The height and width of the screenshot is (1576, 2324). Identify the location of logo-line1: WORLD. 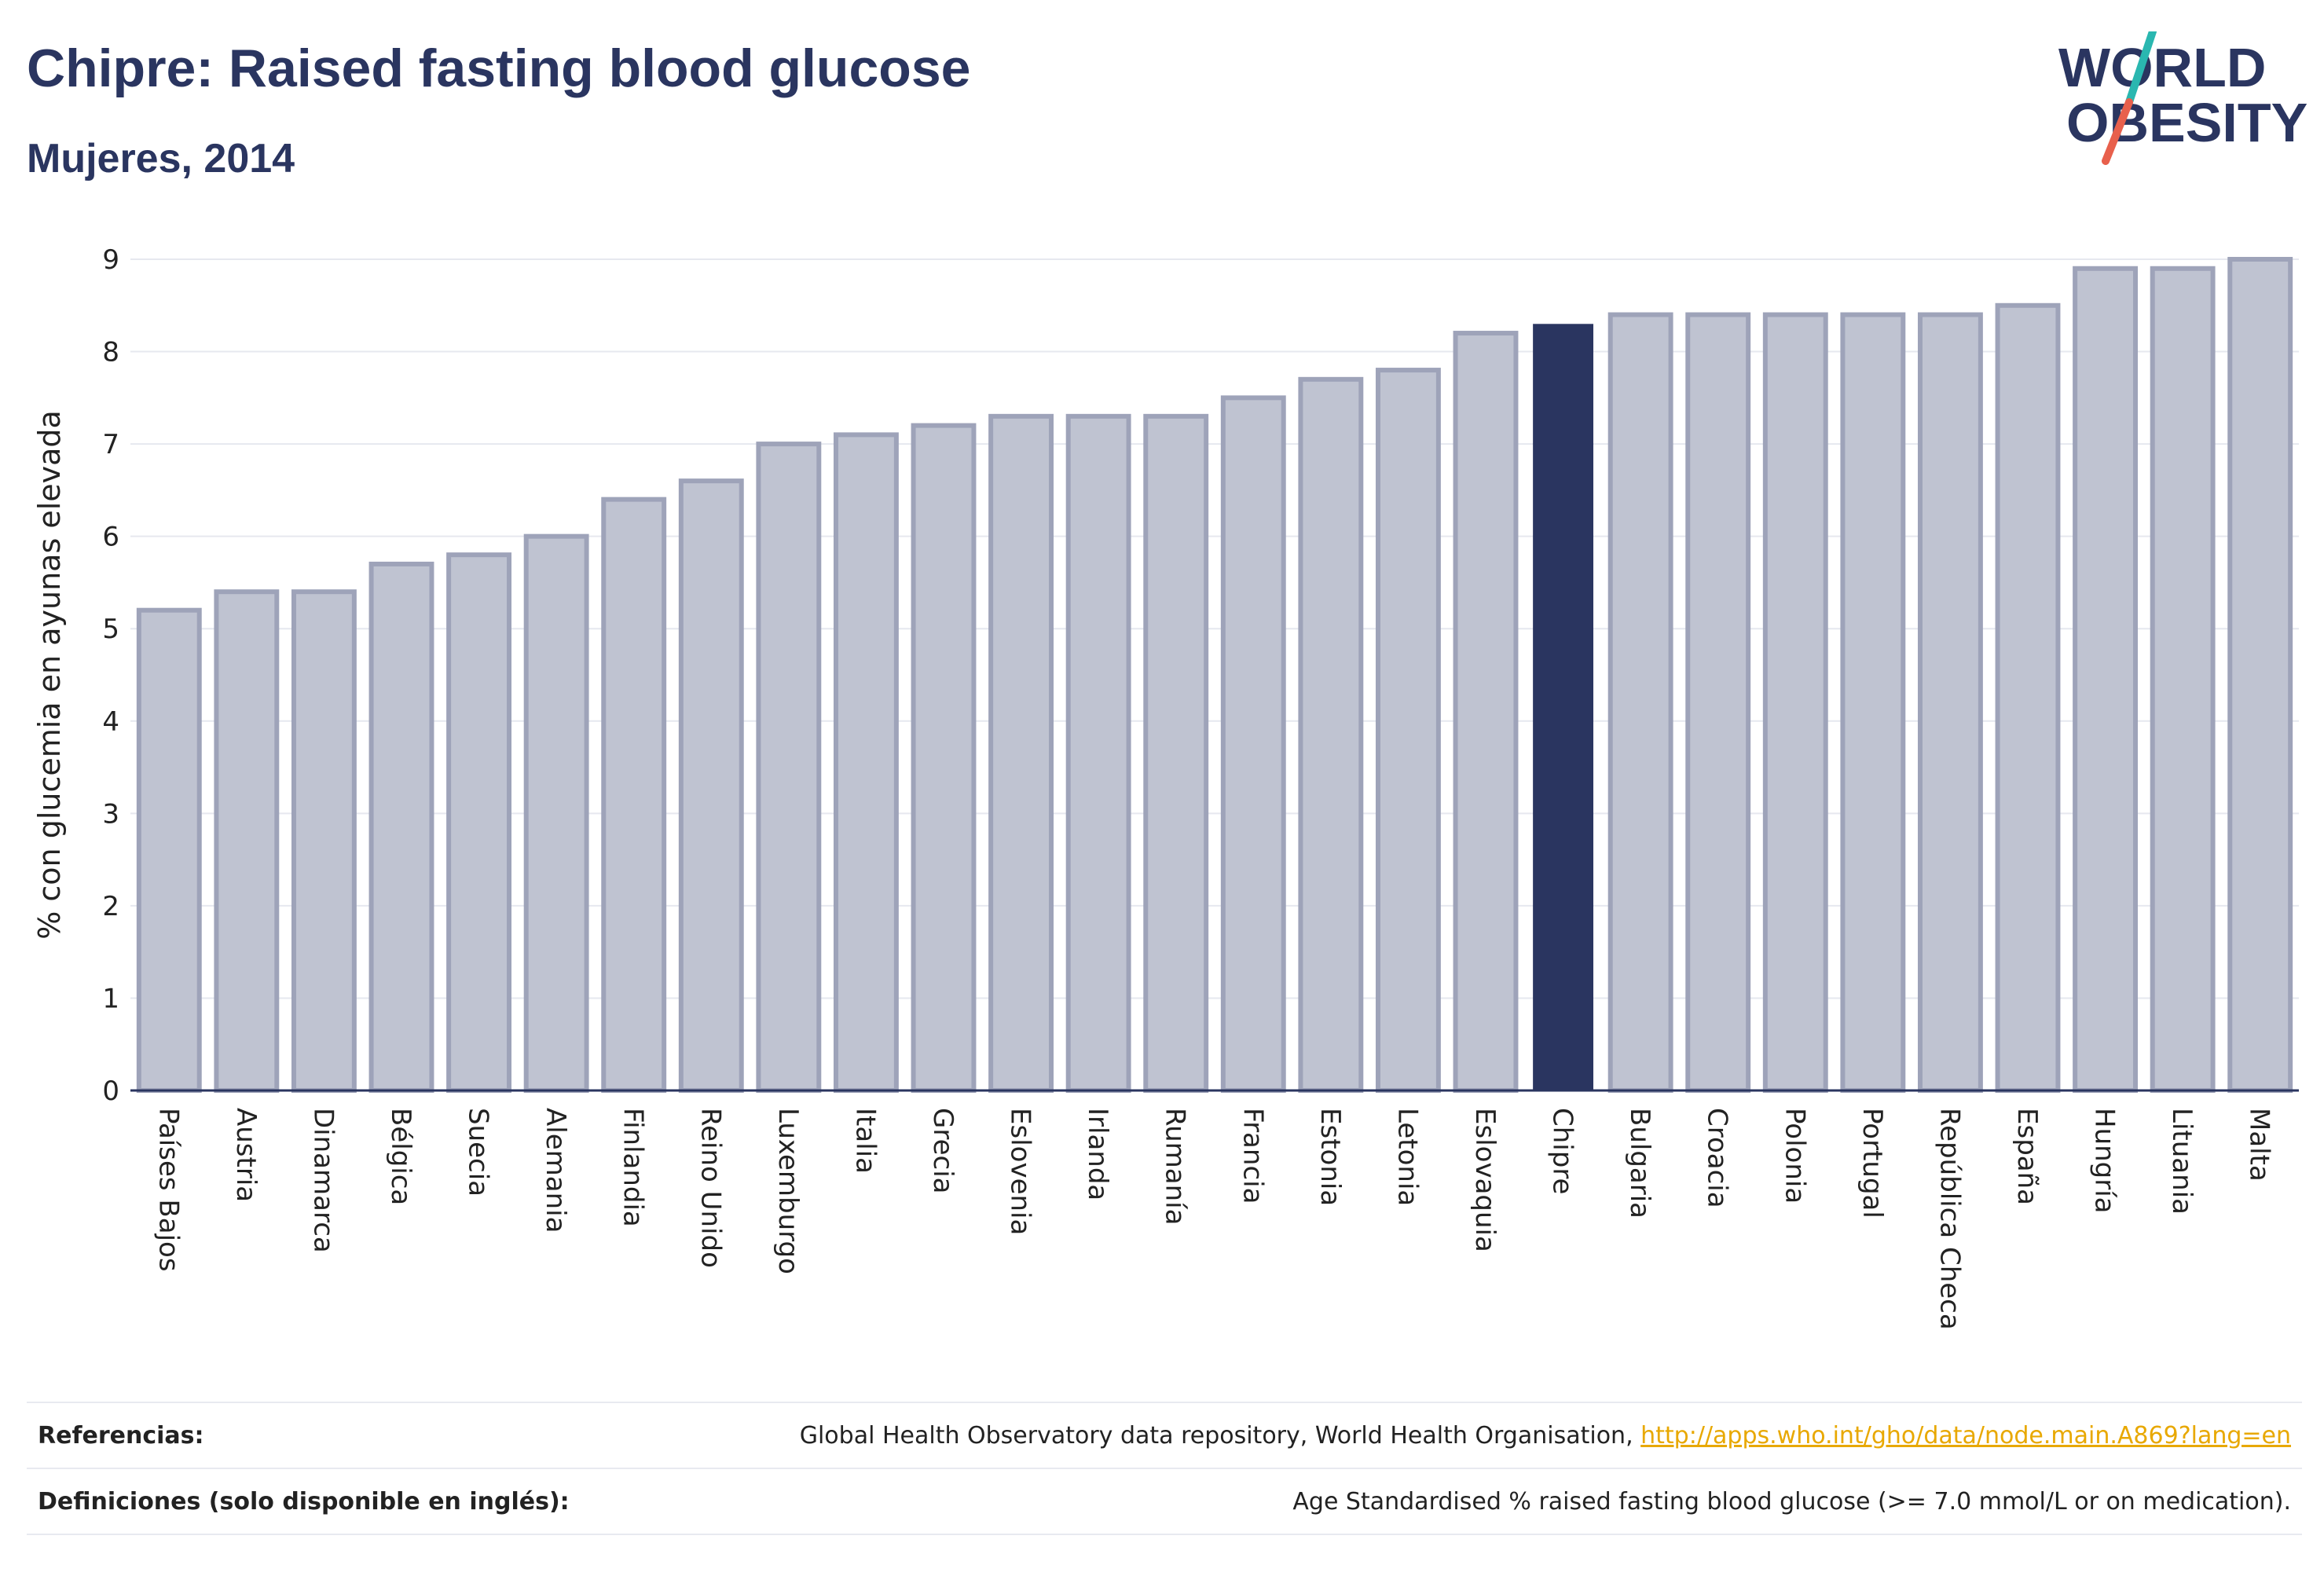
(2162, 67).